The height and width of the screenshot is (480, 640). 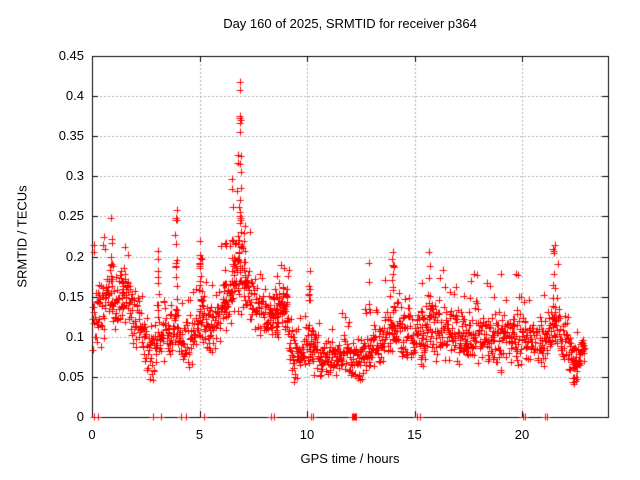 I want to click on y-tick-label: 0.05, so click(x=71, y=376).